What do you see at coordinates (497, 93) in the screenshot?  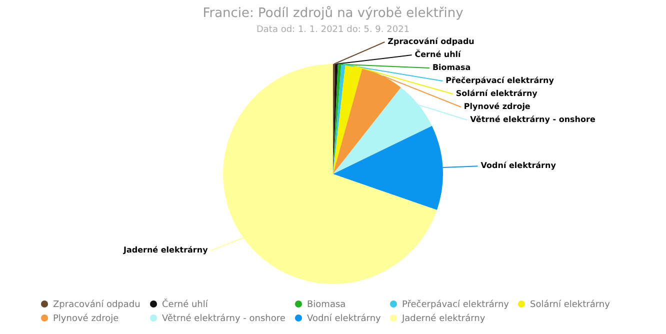 I see `slice-label: Solární elektrárny` at bounding box center [497, 93].